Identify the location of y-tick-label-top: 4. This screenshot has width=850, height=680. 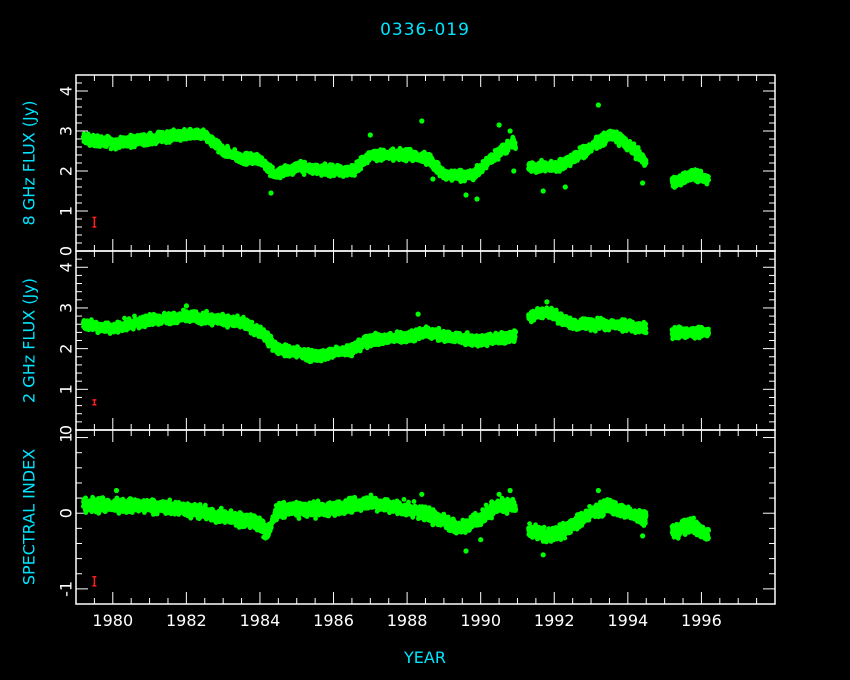
(66, 91).